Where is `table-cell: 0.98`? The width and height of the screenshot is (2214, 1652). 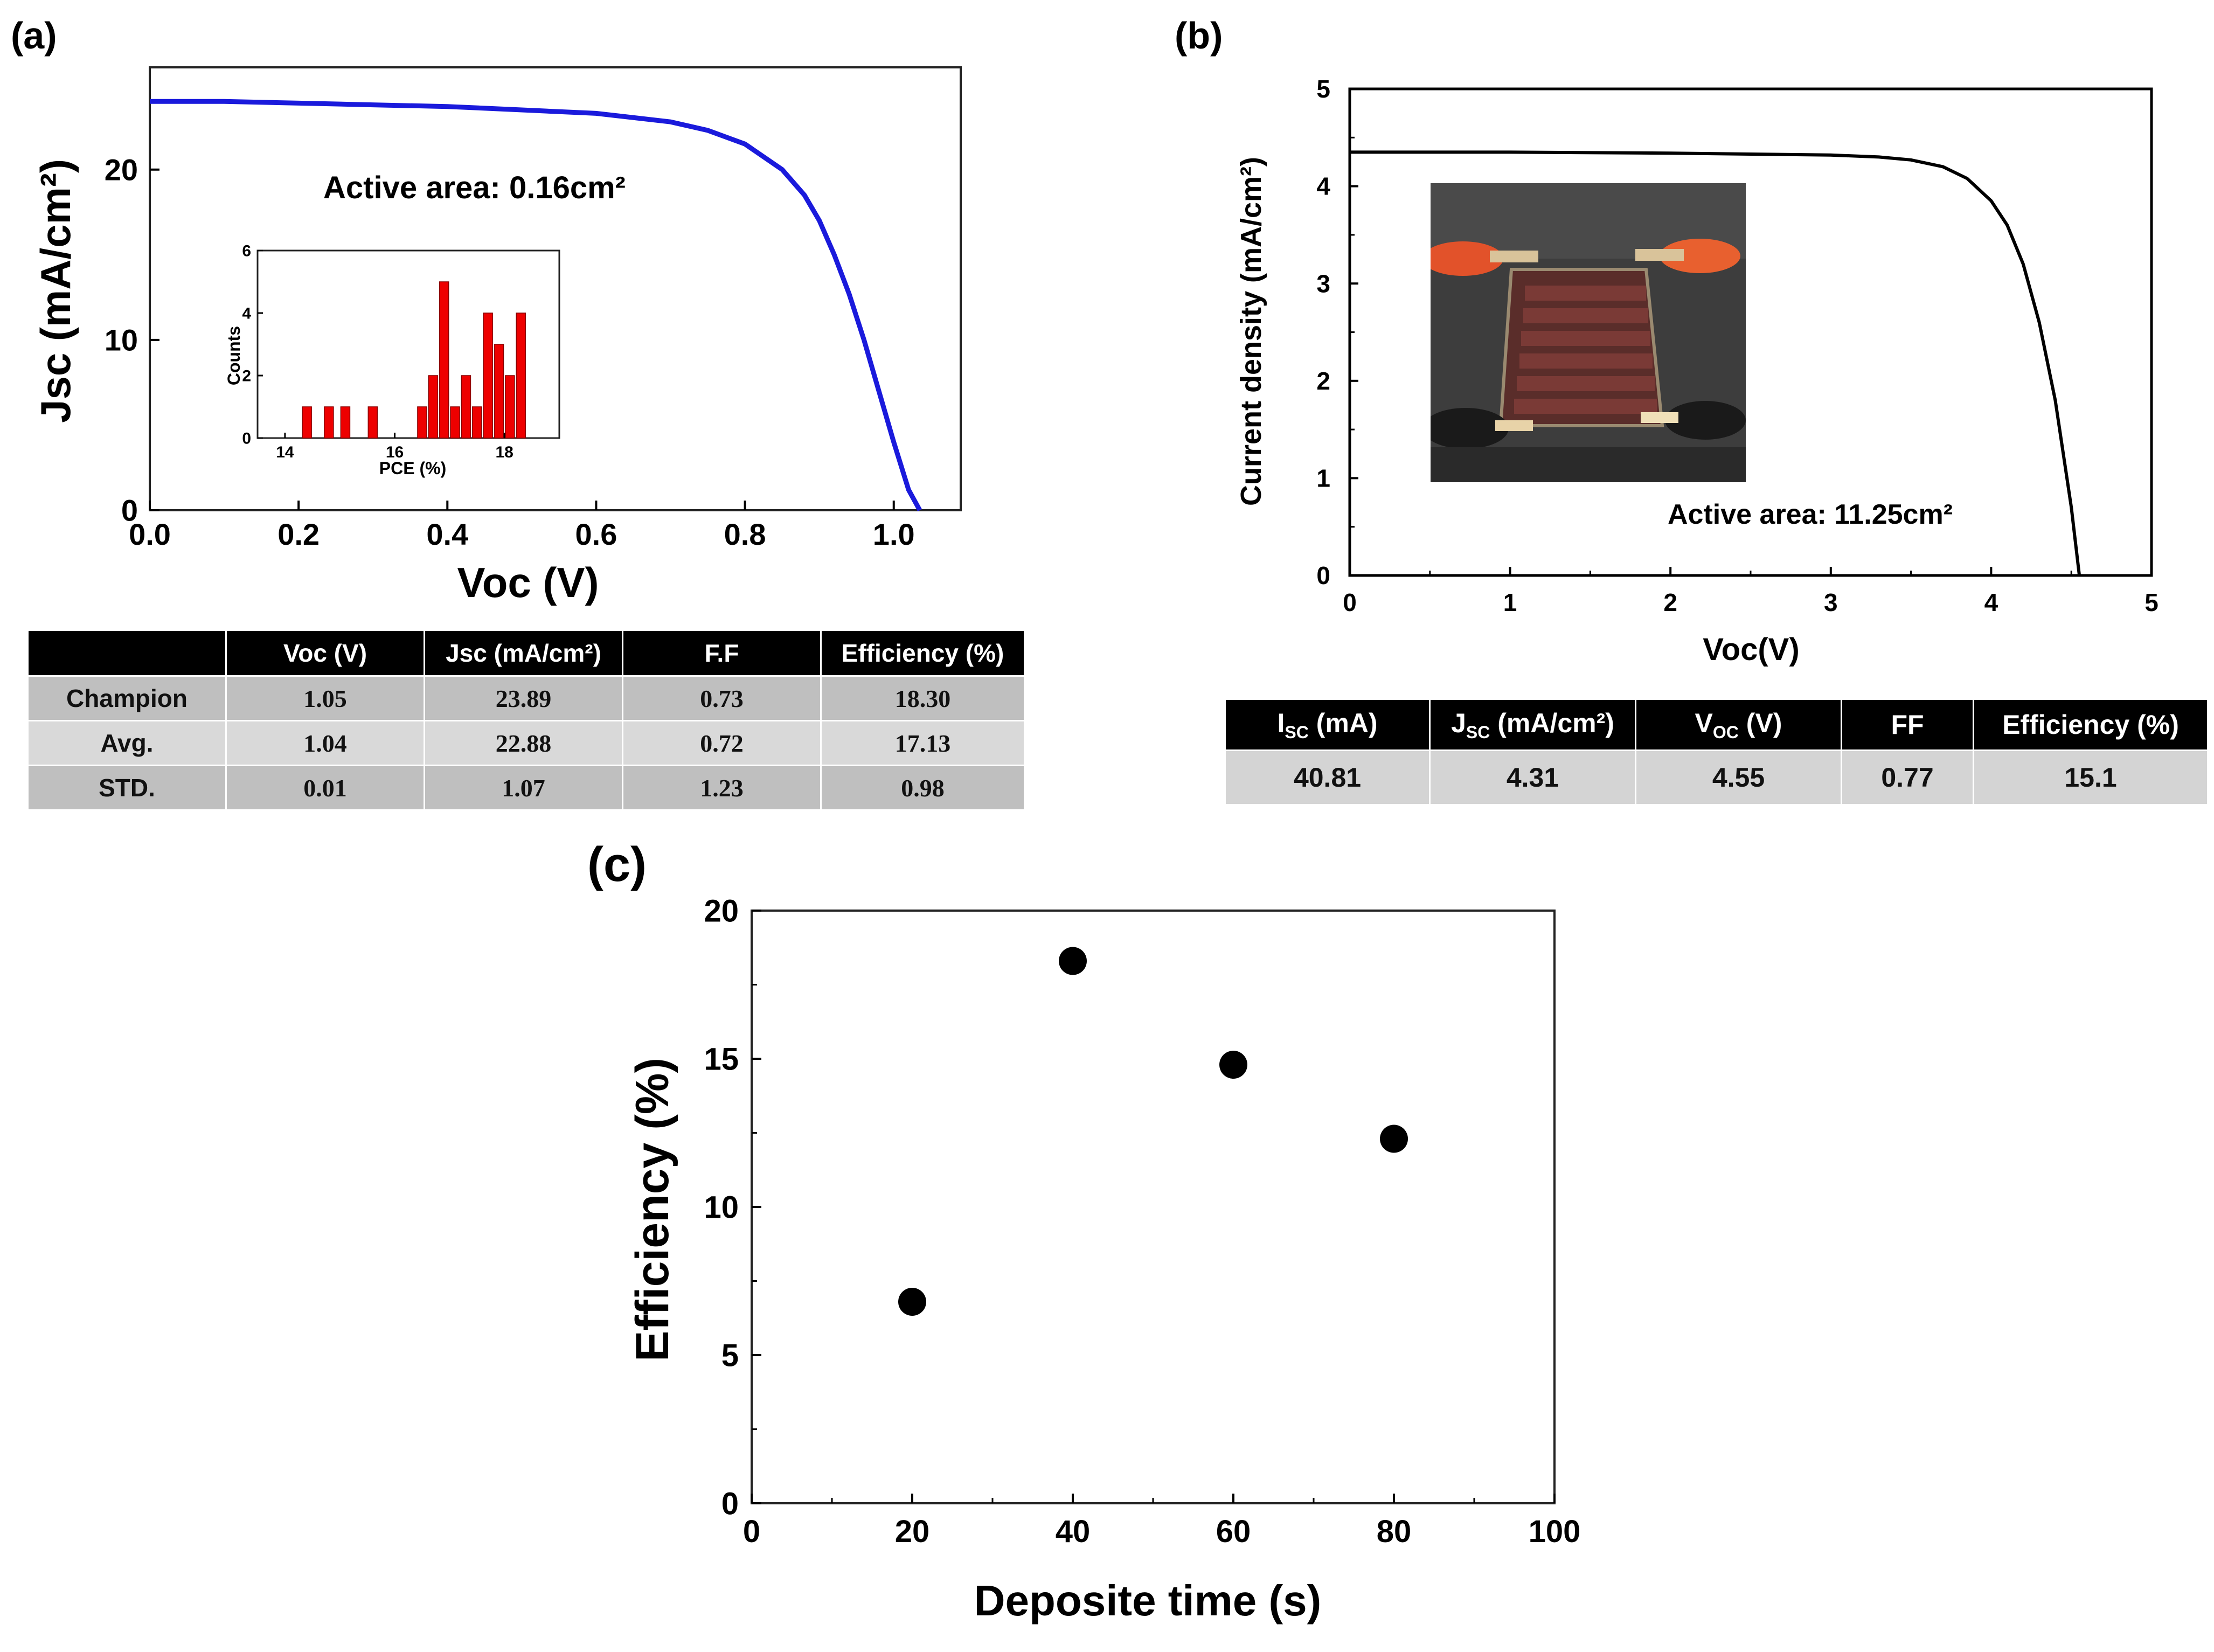
table-cell: 0.98 is located at coordinates (923, 788).